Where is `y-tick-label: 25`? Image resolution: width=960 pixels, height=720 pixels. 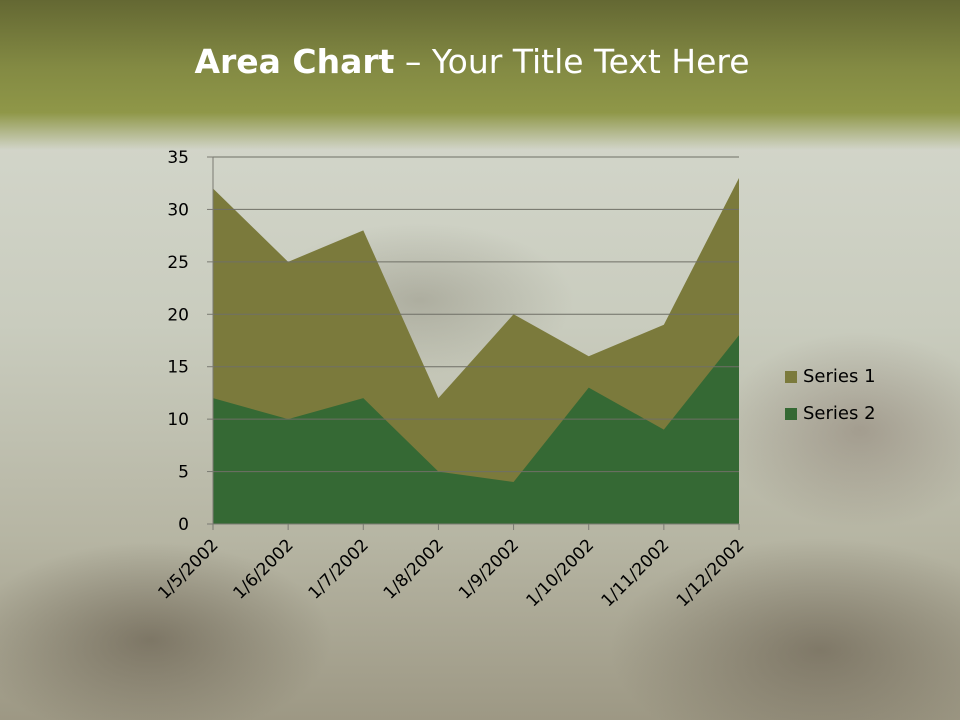
y-tick-label: 25 is located at coordinates (178, 263).